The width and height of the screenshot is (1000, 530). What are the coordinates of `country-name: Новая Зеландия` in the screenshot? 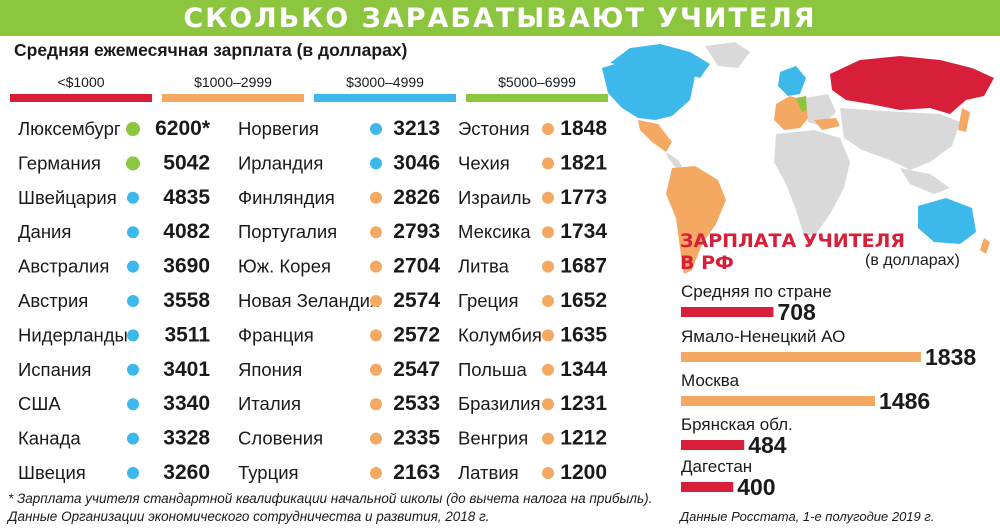 It's located at (309, 300).